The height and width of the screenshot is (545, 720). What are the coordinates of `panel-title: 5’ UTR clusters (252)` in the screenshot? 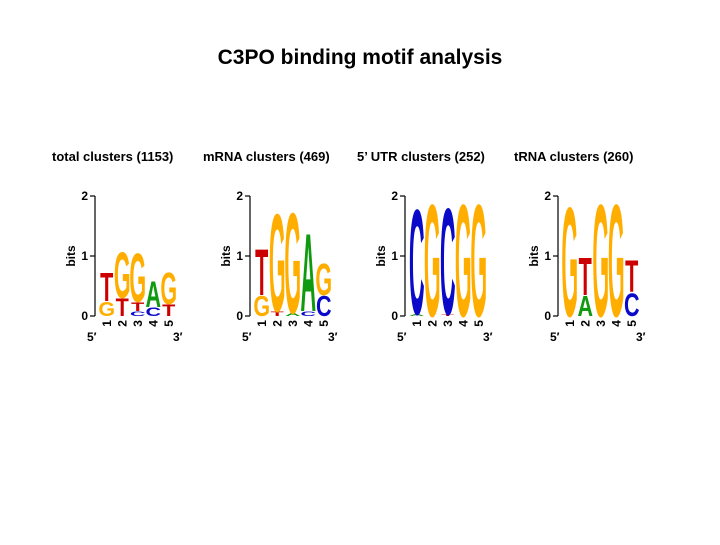 It's located at (421, 156).